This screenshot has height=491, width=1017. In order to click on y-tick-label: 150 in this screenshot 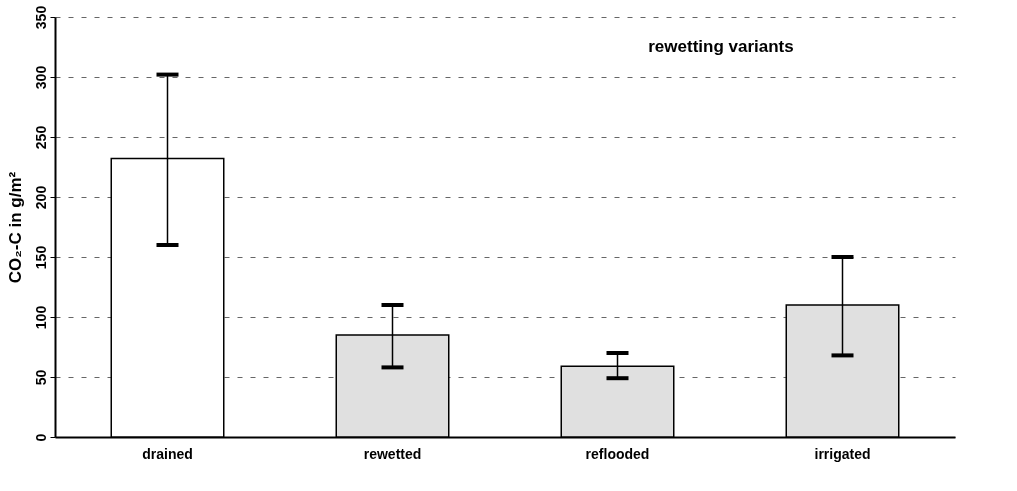, I will do `click(40, 257)`.